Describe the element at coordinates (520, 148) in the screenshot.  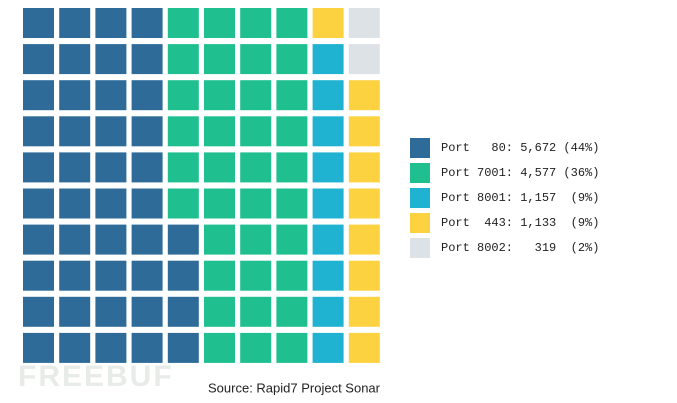
I see `legend-label: Port 80: 5,672 (44%)` at that location.